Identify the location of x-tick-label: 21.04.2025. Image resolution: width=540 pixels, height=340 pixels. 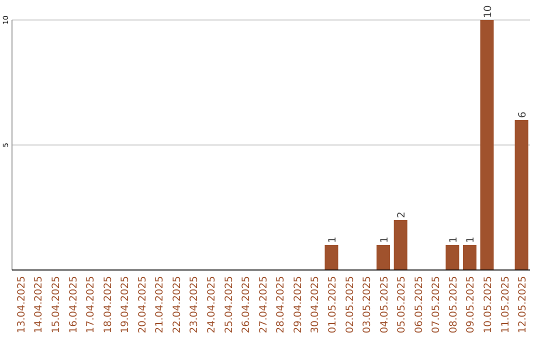
(160, 305).